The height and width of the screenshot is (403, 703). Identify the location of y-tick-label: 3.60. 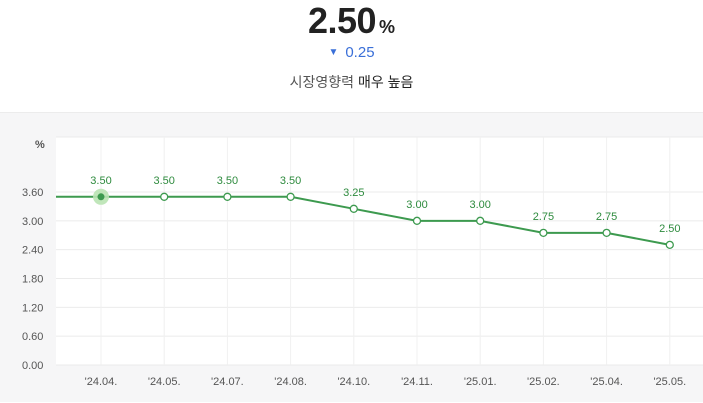
(32, 193).